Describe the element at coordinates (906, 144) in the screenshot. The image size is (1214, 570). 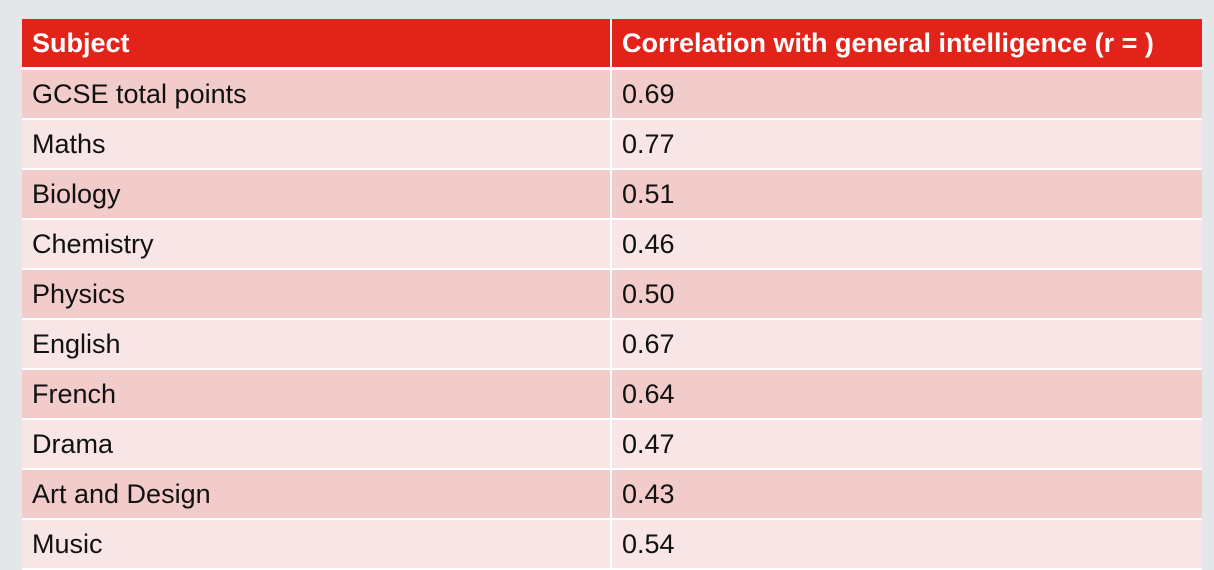
I see `correlation-cell: 0.77` at that location.